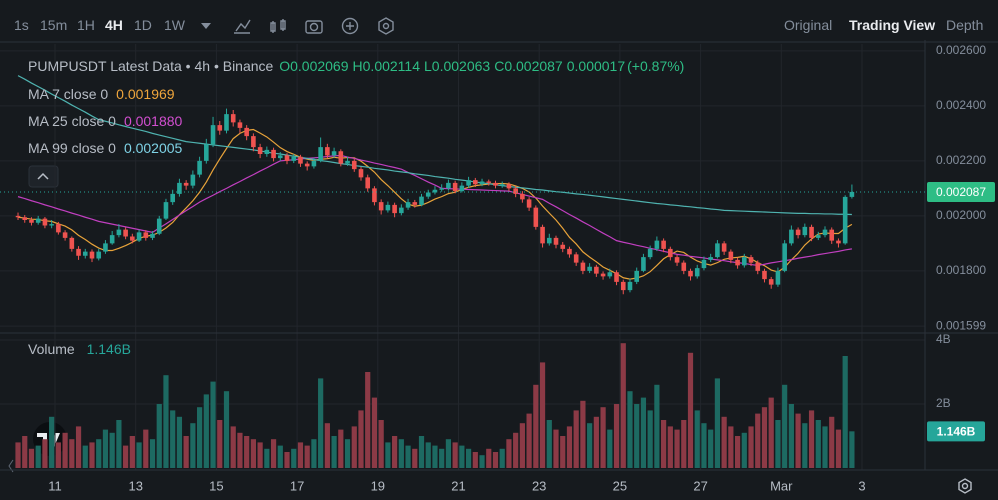 The height and width of the screenshot is (500, 998). Describe the element at coordinates (461, 66) in the screenshot. I see `ohlc-value: 0.002063` at that location.